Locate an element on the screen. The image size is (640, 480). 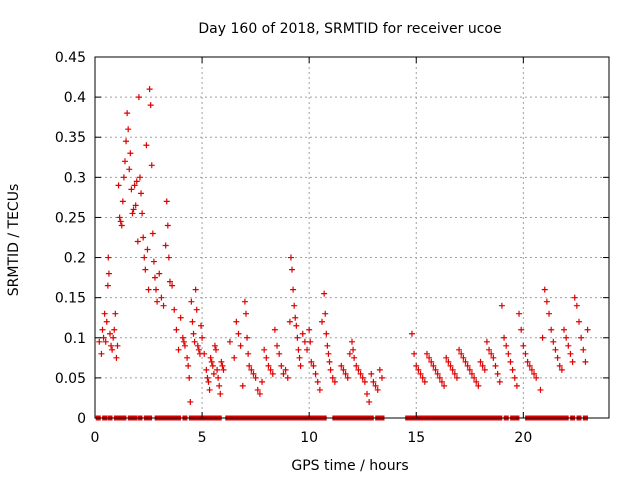
x-tick-label: 20 is located at coordinates (523, 438).